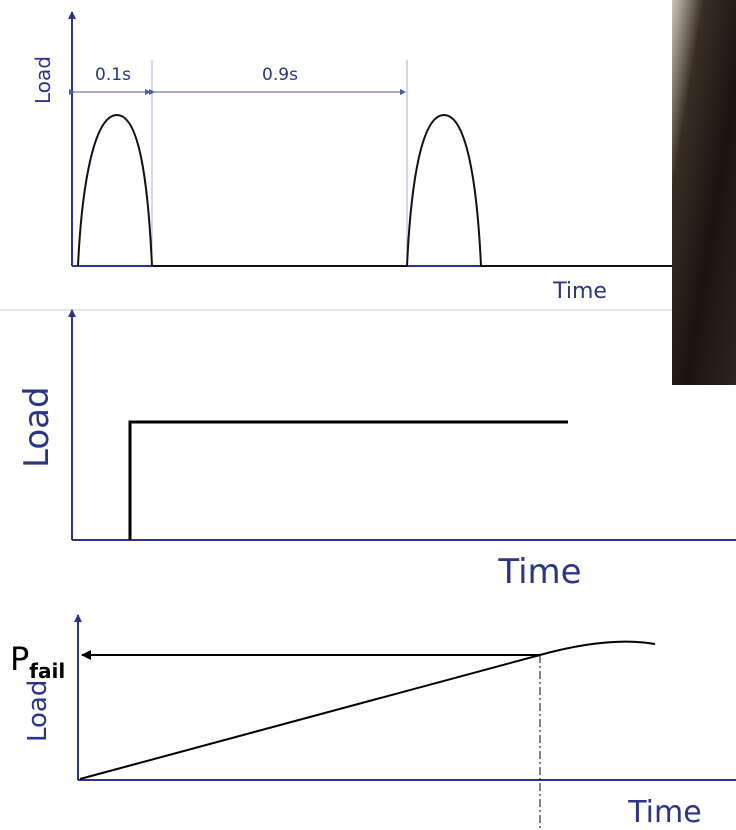 The height and width of the screenshot is (830, 736). Describe the element at coordinates (367, 710) in the screenshot. I see `load-ramp` at that location.